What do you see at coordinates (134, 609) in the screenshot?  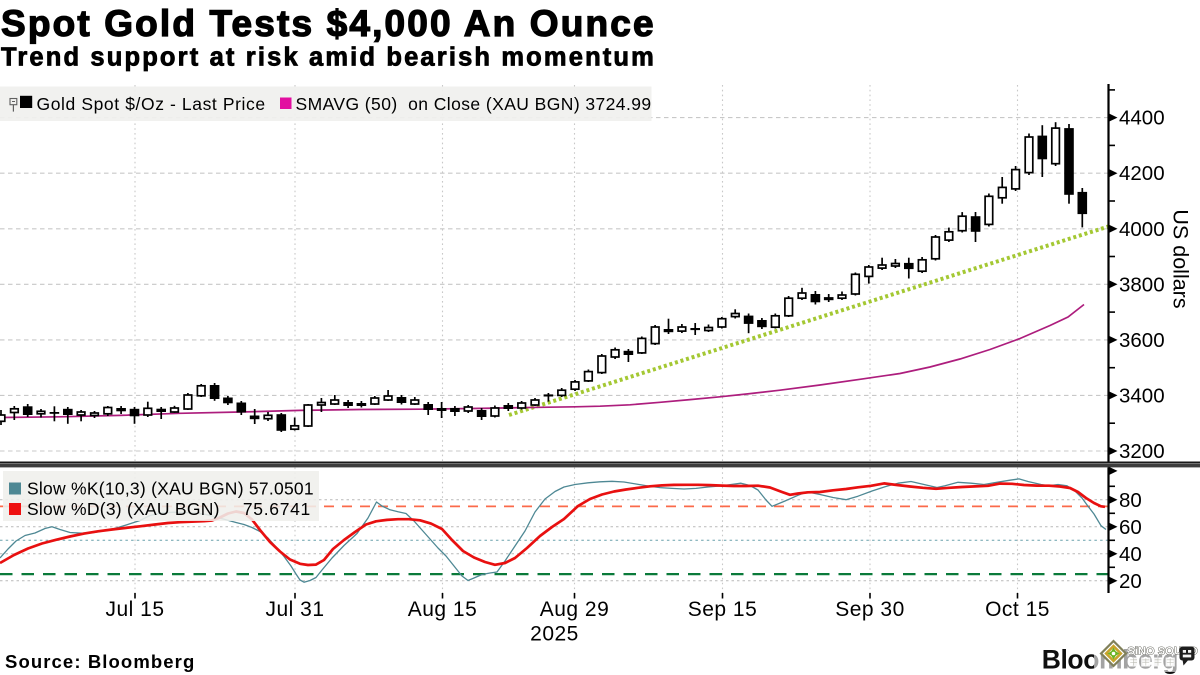 I see `svg-text: Jul 15` at bounding box center [134, 609].